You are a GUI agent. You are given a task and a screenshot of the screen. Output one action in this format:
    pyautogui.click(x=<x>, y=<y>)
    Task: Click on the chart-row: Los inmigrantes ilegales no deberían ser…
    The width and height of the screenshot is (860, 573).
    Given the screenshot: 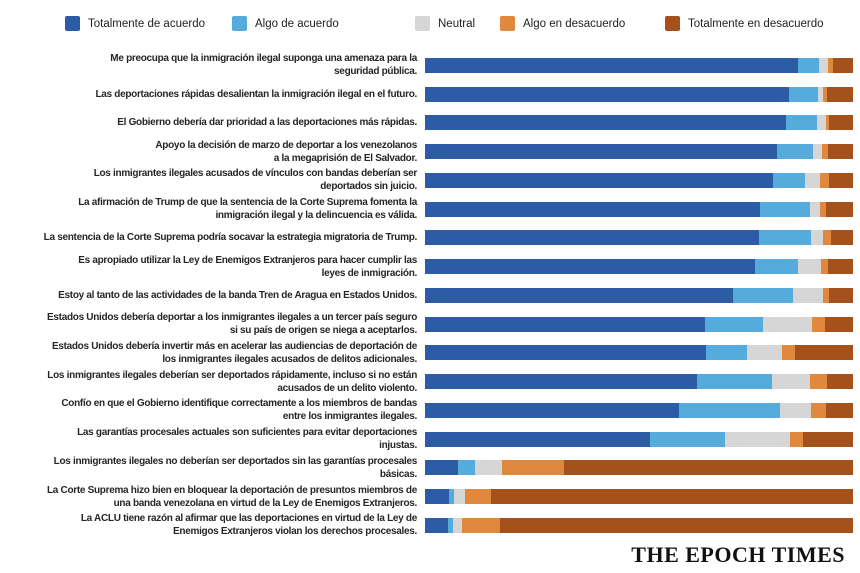 What is the action you would take?
    pyautogui.click(x=426, y=468)
    